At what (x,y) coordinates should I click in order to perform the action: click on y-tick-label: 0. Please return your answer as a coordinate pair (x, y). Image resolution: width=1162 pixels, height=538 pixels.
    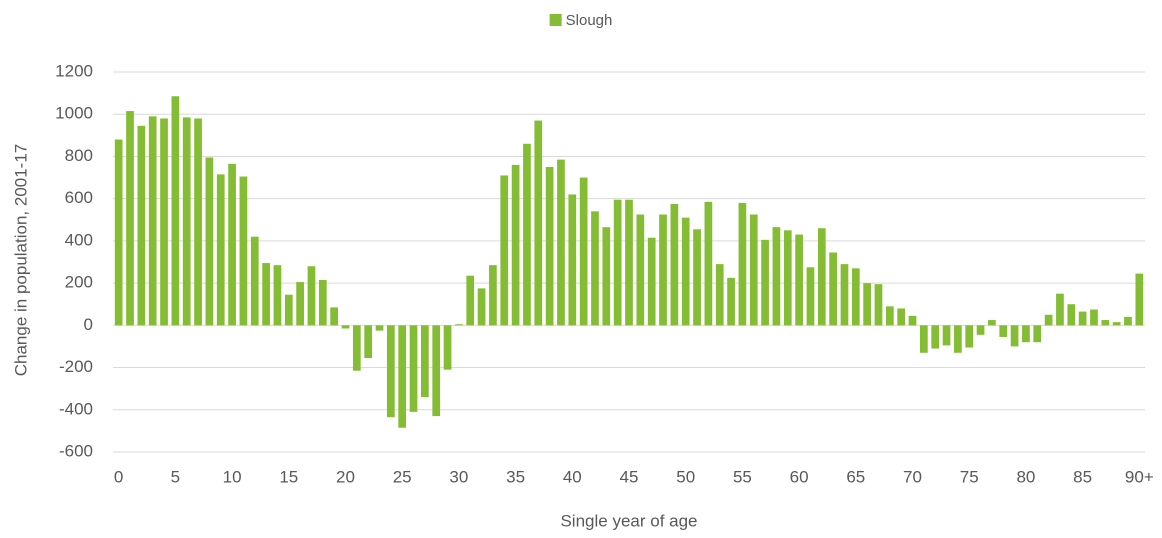
    Looking at the image, I should click on (88, 324).